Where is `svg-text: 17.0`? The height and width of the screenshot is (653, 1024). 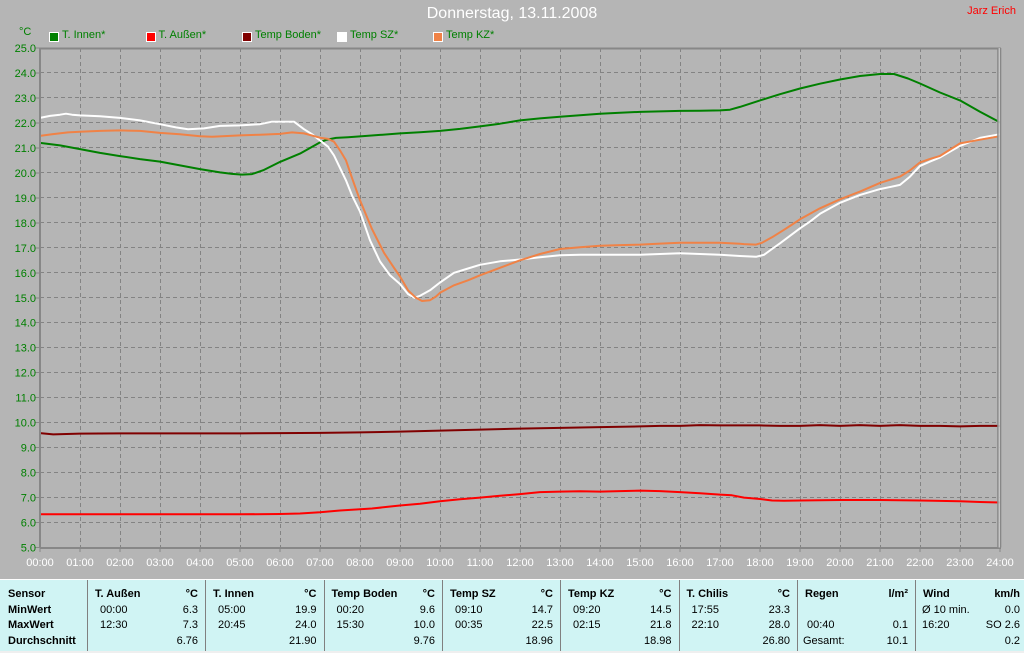 svg-text: 17.0 is located at coordinates (25, 249).